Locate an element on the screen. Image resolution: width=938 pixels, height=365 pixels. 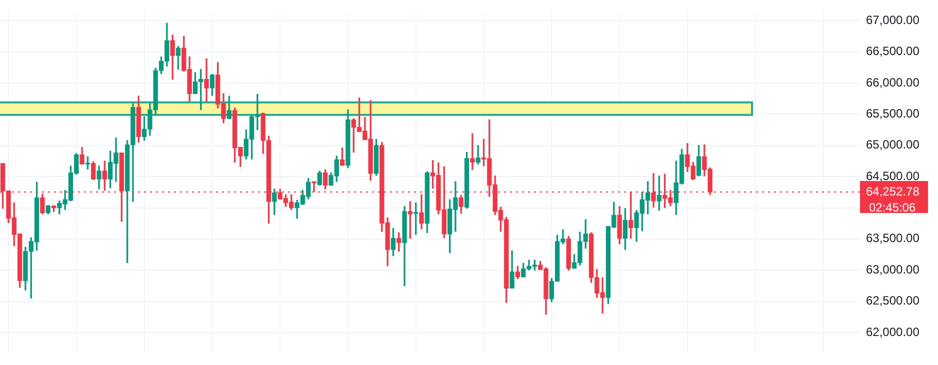
ref-line-label: 64,252.78 is located at coordinates (893, 191).